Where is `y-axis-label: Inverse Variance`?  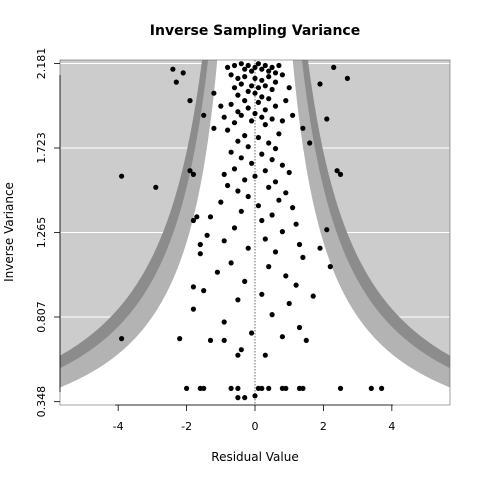
y-axis-label: Inverse Variance is located at coordinates (9, 232).